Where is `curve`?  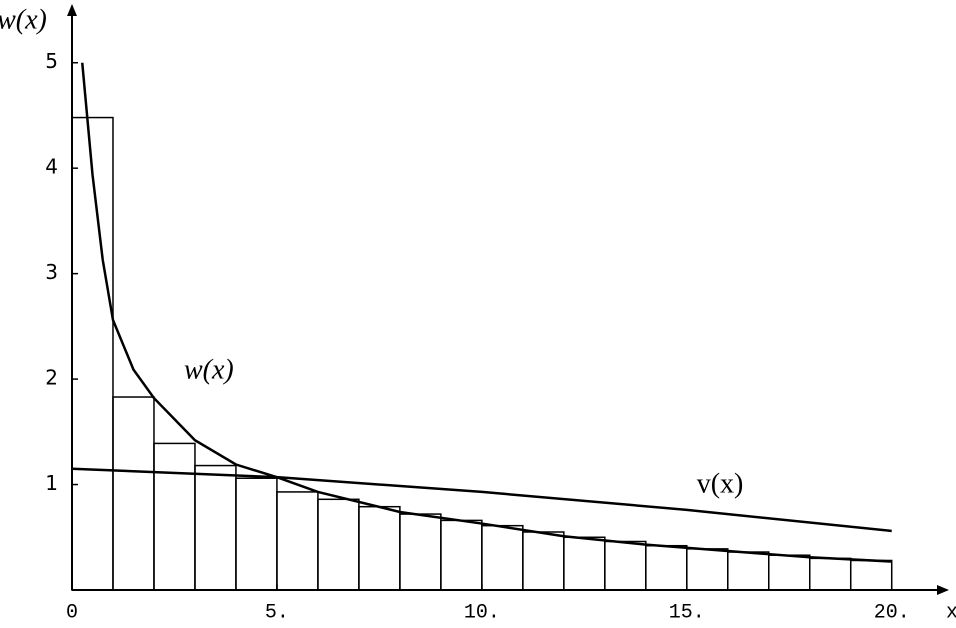 curve is located at coordinates (481, 500).